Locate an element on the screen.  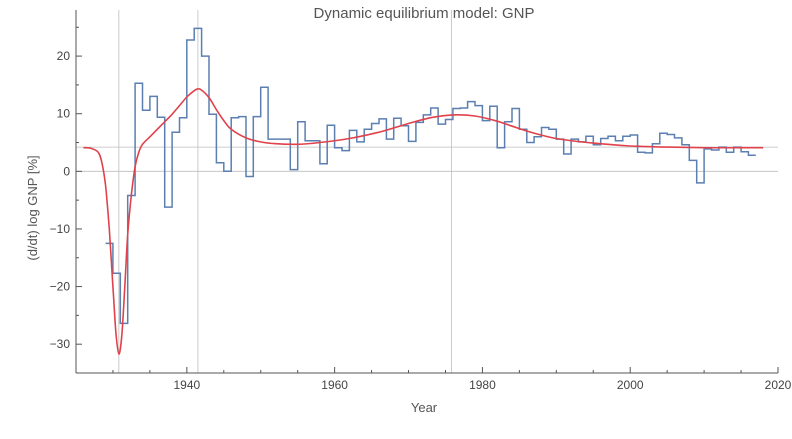
y-tick-label: 10 is located at coordinates (64, 114).